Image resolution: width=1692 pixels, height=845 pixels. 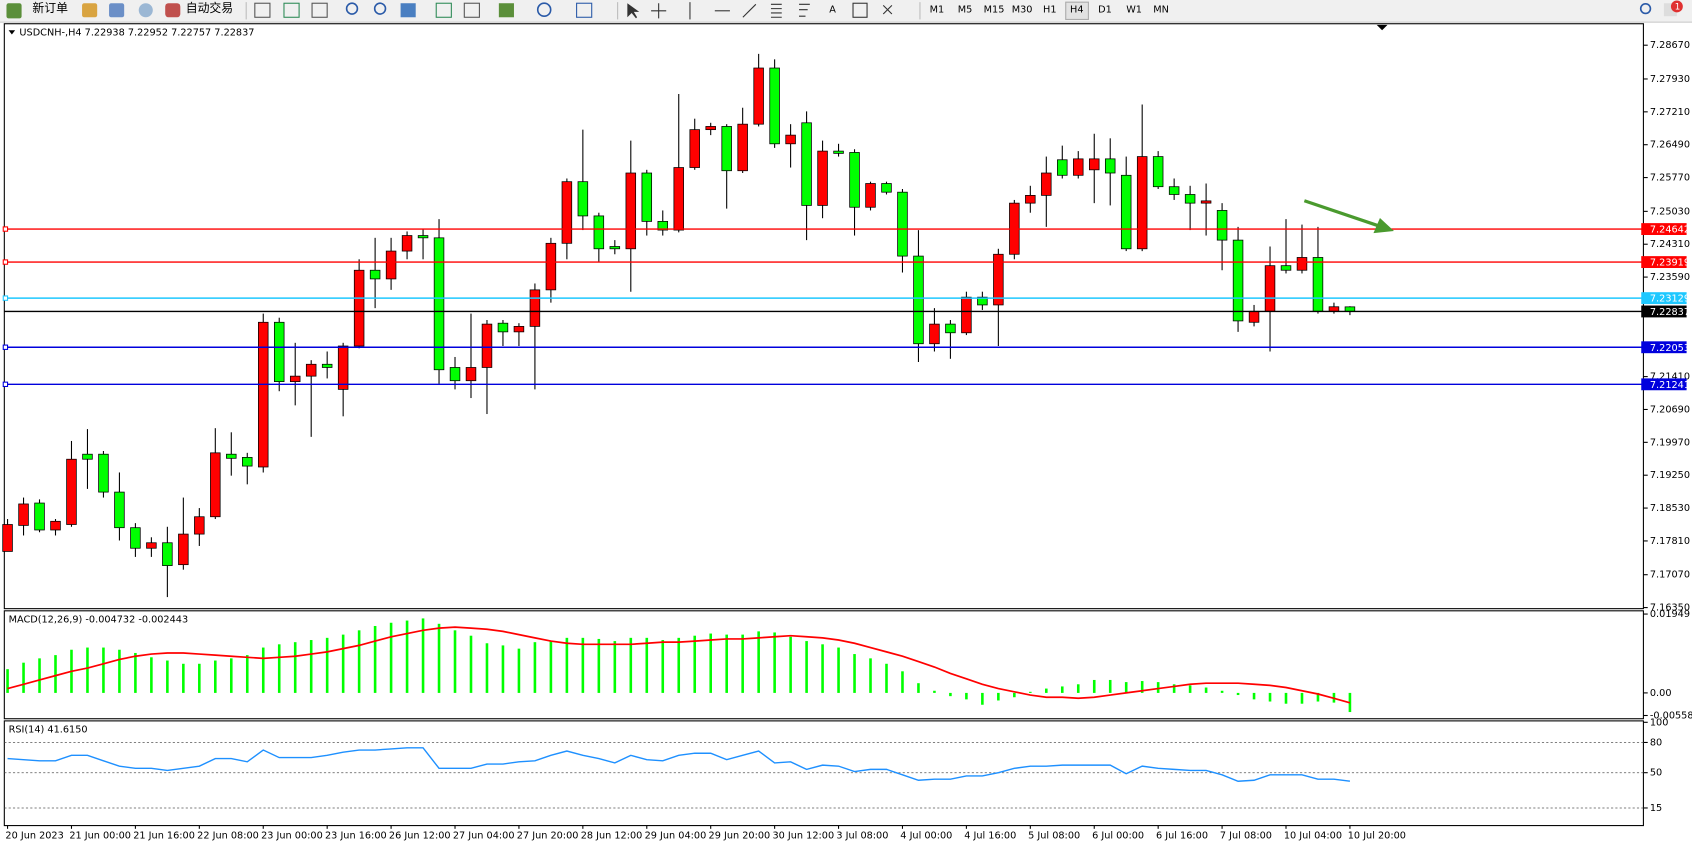 I want to click on header-marker, so click(x=12, y=32).